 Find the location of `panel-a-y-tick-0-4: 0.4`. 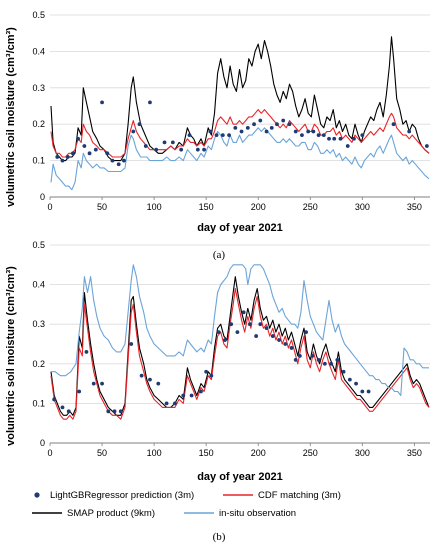

panel-a-y-tick-0-4: 0.4 is located at coordinates (38, 51).